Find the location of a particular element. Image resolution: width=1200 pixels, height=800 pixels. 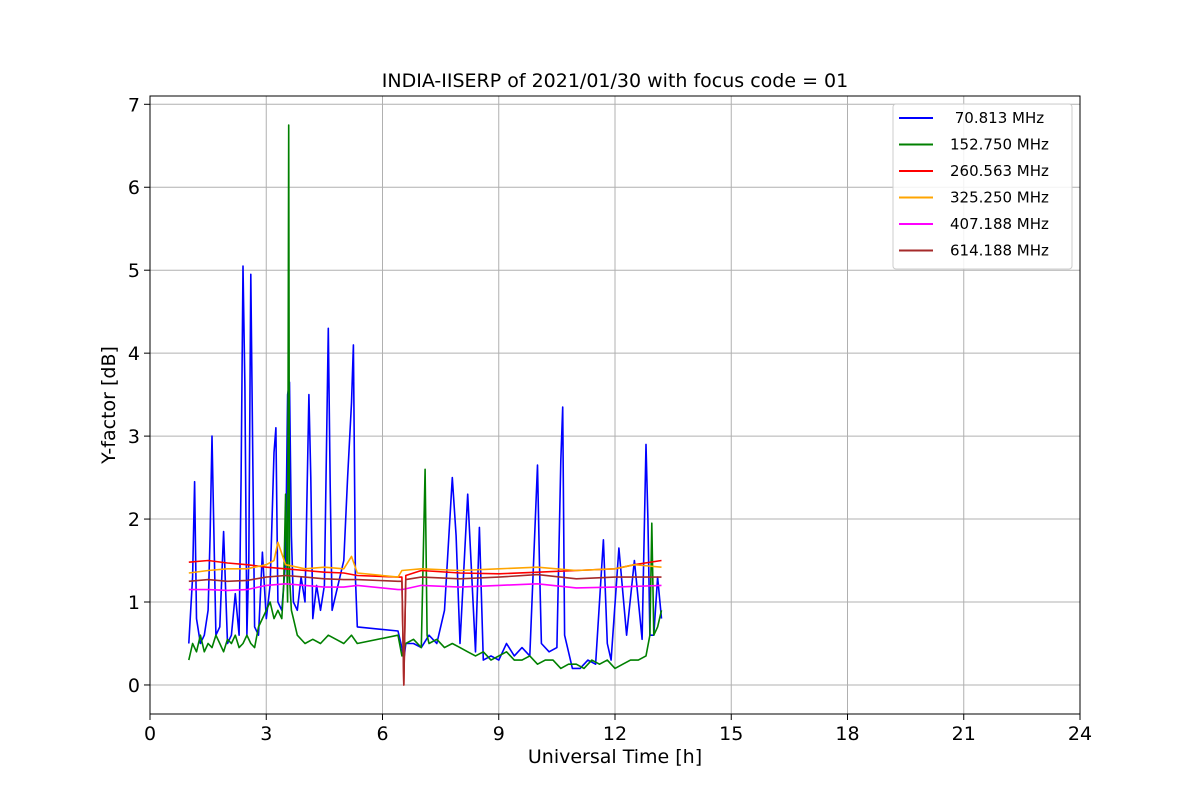

x-tick-label: 21 is located at coordinates (964, 734).